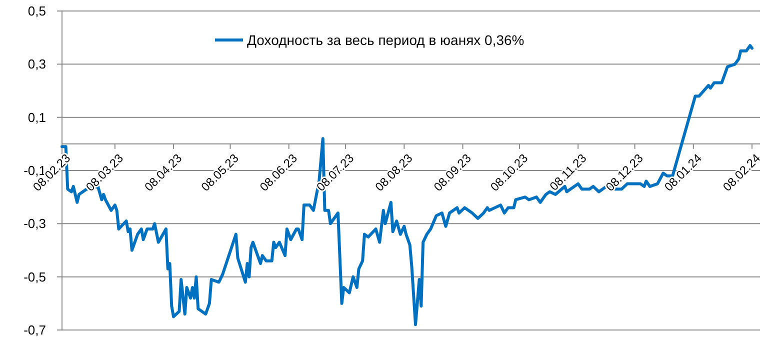 Image resolution: width=775 pixels, height=341 pixels. Describe the element at coordinates (37, 11) in the screenshot. I see `y-tick-label: 0,5` at that location.